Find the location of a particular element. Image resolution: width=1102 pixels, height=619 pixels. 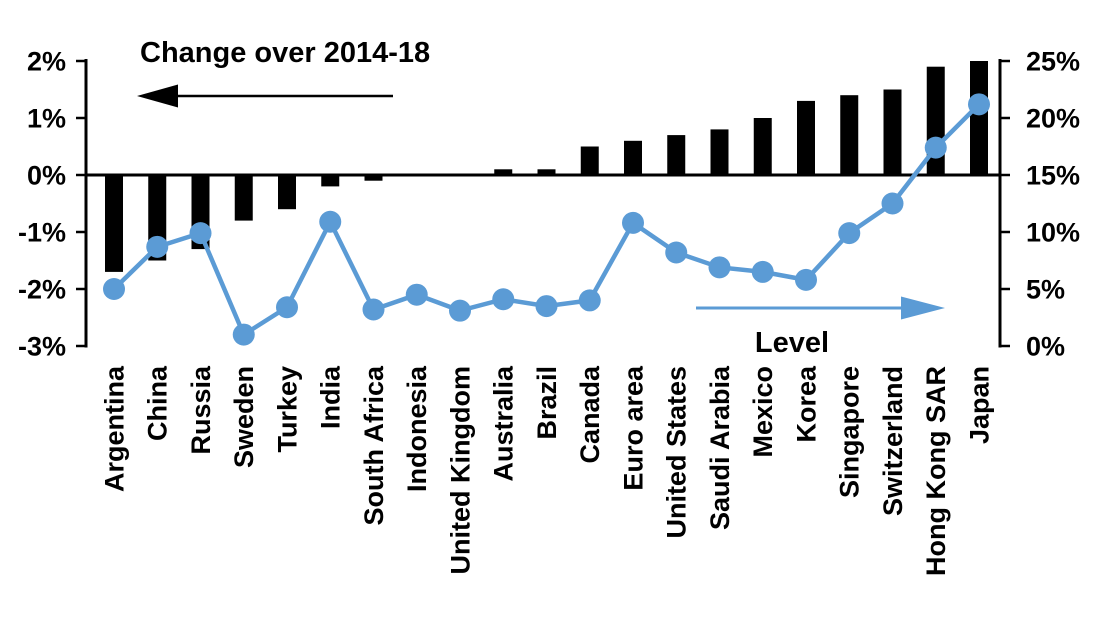

arrow-right-icon is located at coordinates (820, 308).